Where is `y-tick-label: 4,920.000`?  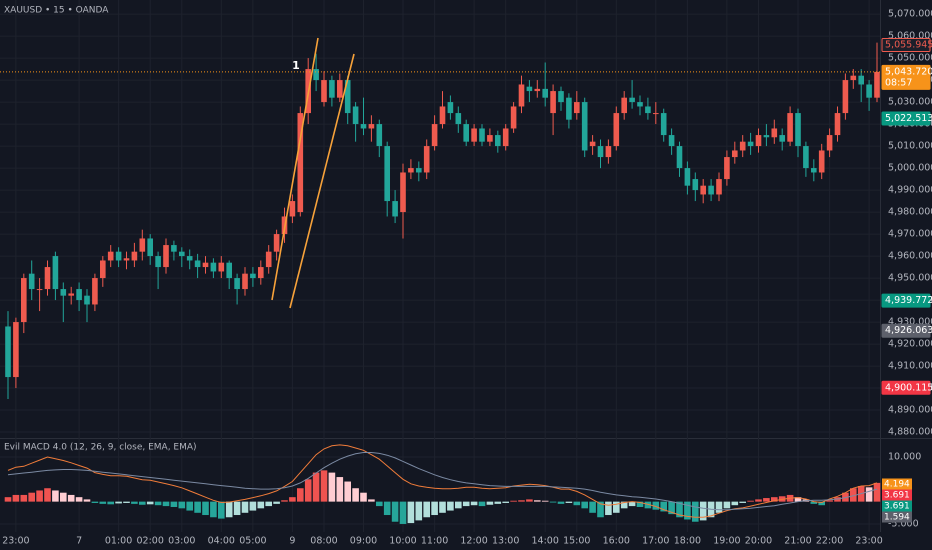 y-tick-label: 4,920.000 is located at coordinates (910, 344).